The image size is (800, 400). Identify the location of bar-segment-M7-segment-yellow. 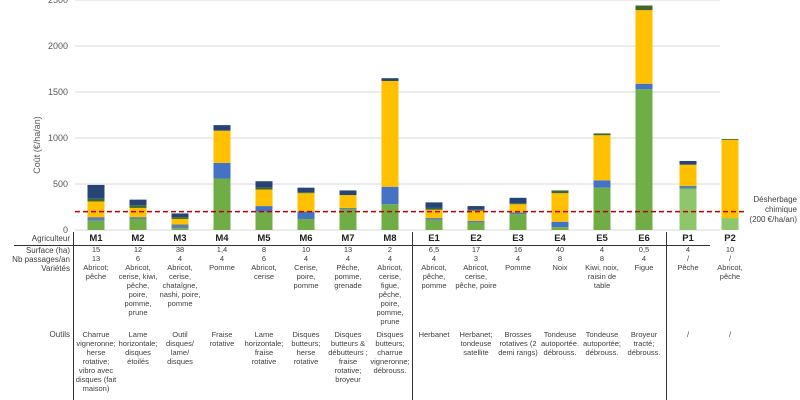
(348, 201).